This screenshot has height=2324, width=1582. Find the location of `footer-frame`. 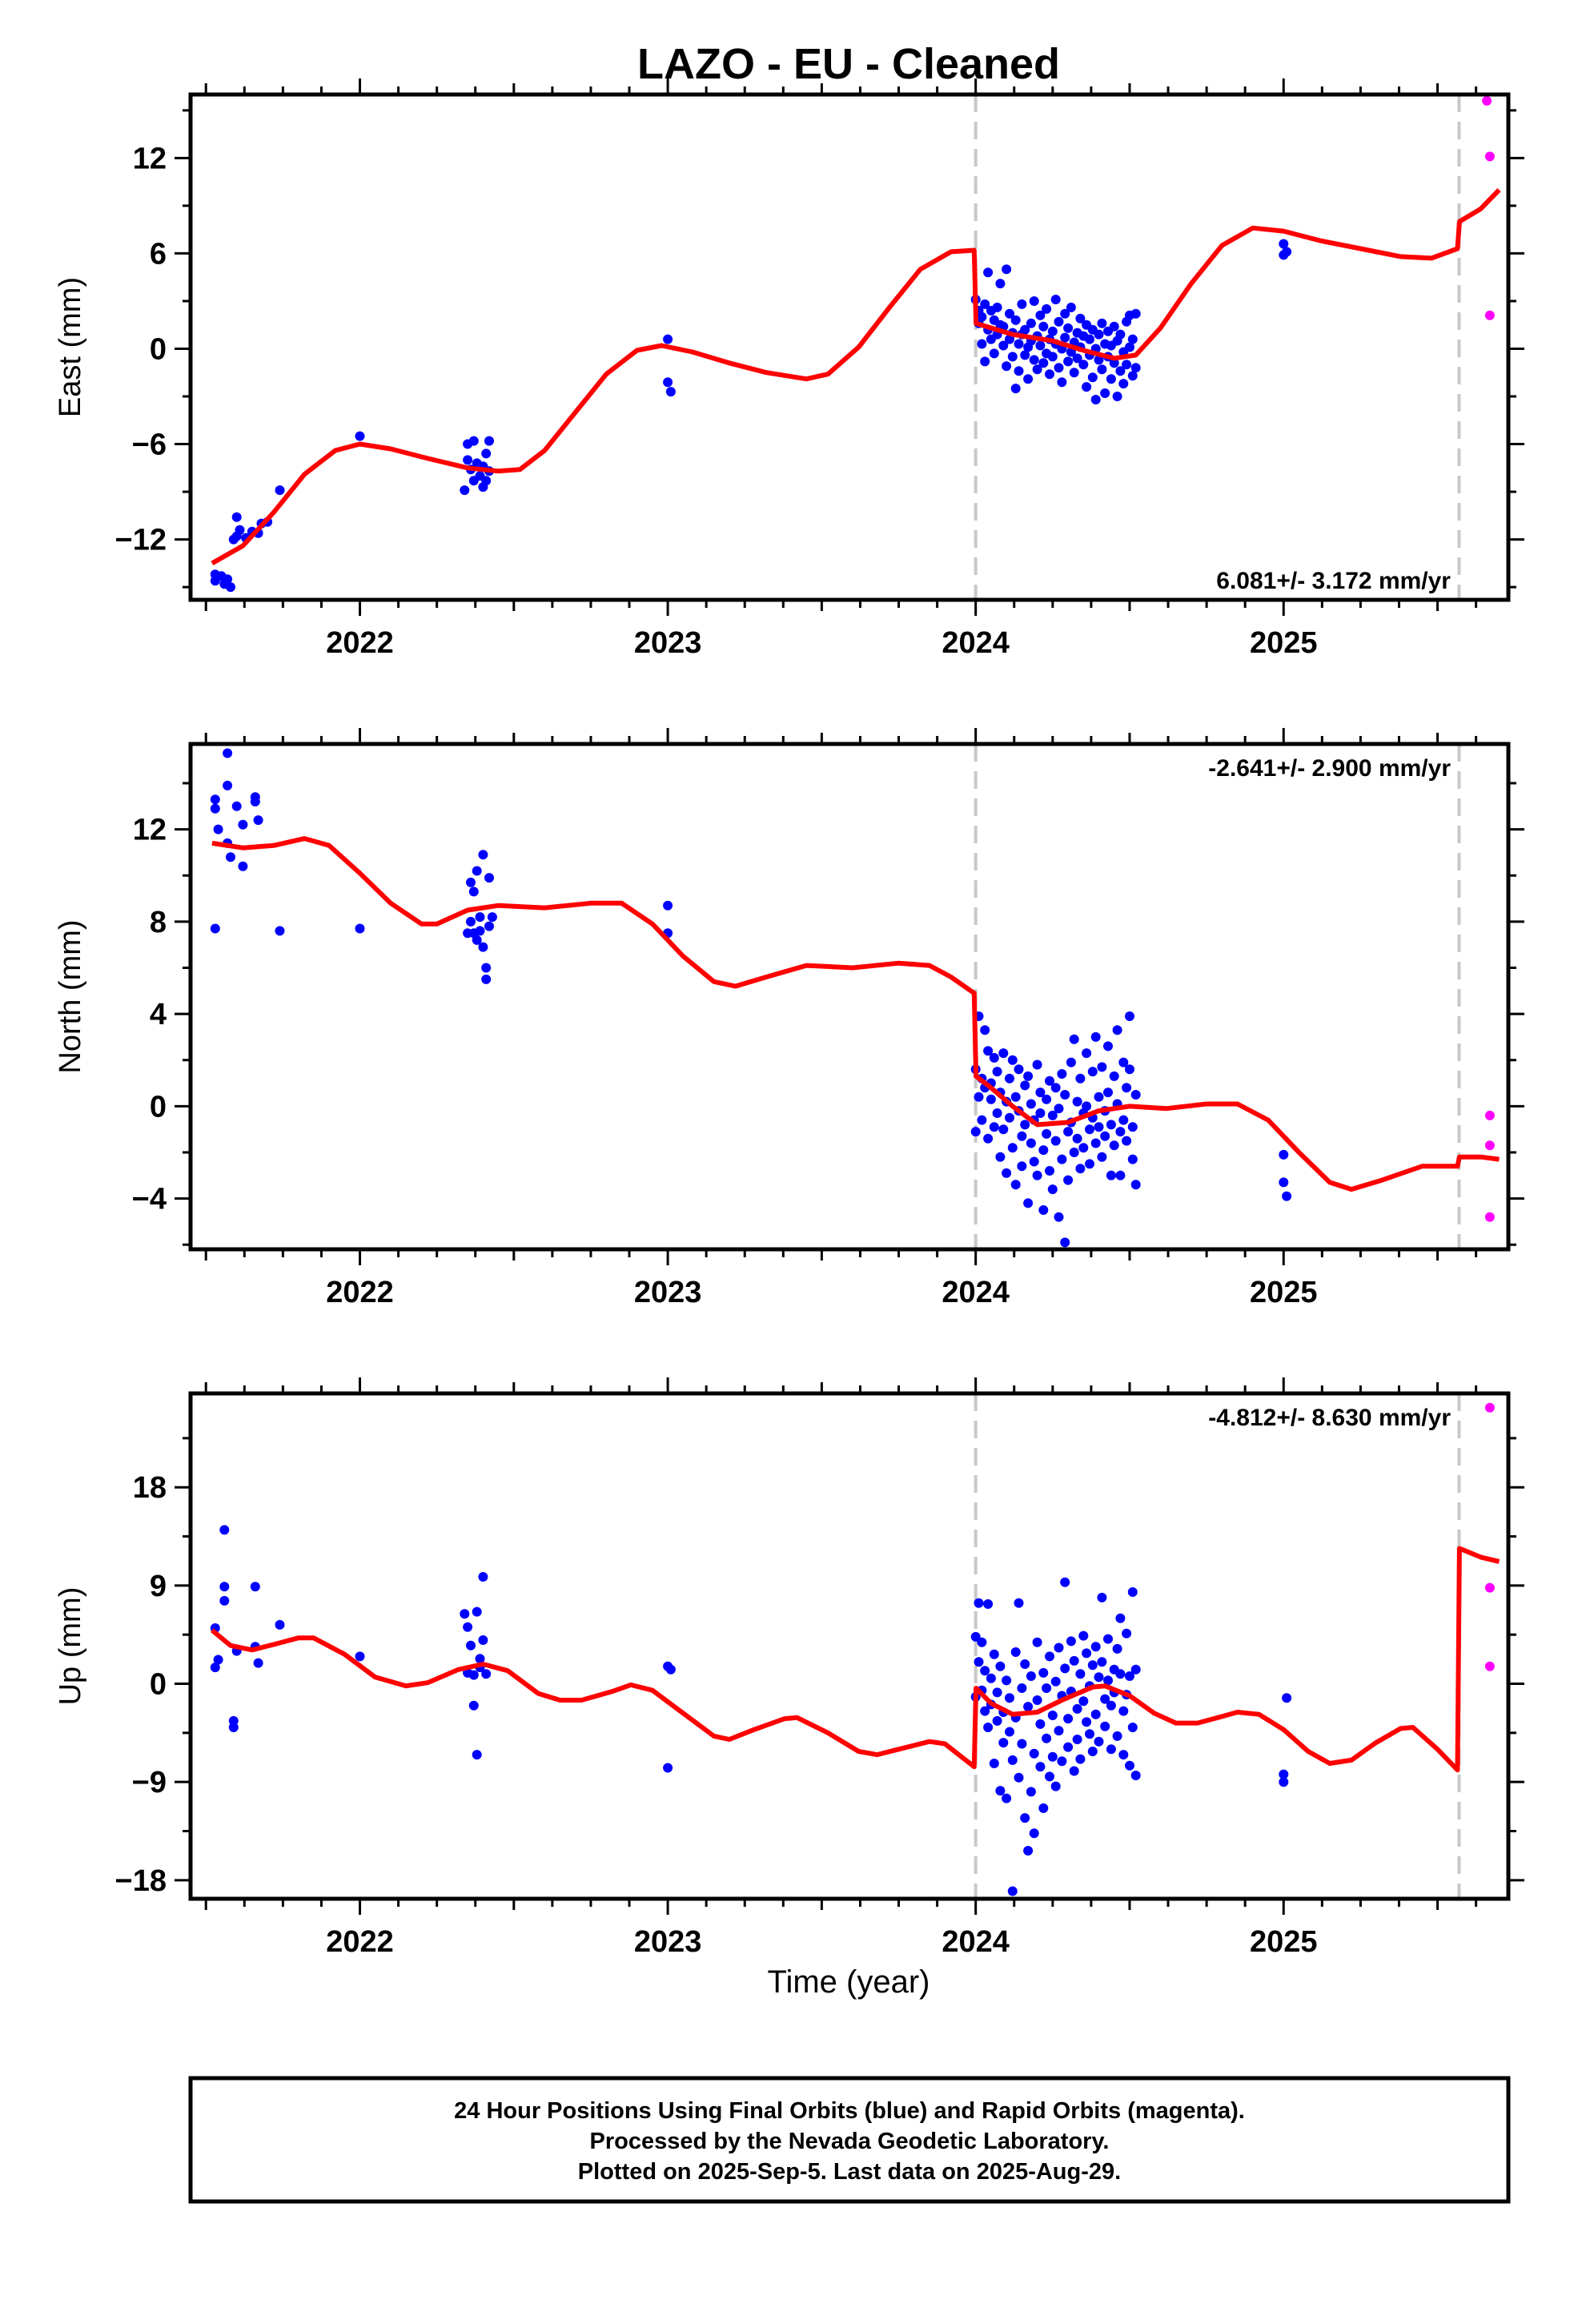

footer-frame is located at coordinates (849, 2140).